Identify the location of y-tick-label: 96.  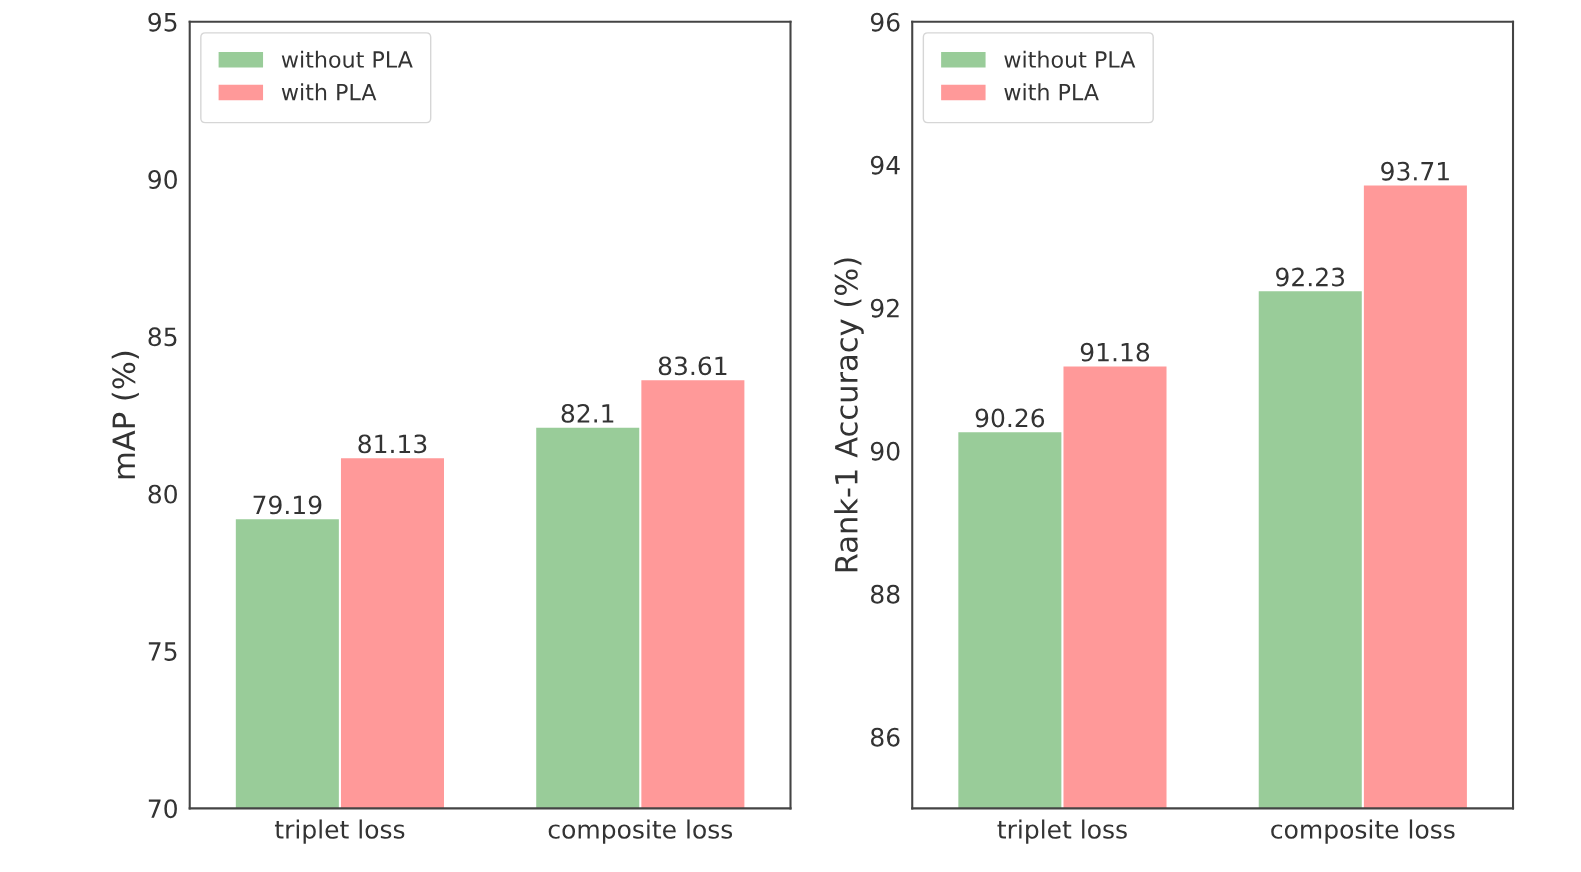
(885, 22).